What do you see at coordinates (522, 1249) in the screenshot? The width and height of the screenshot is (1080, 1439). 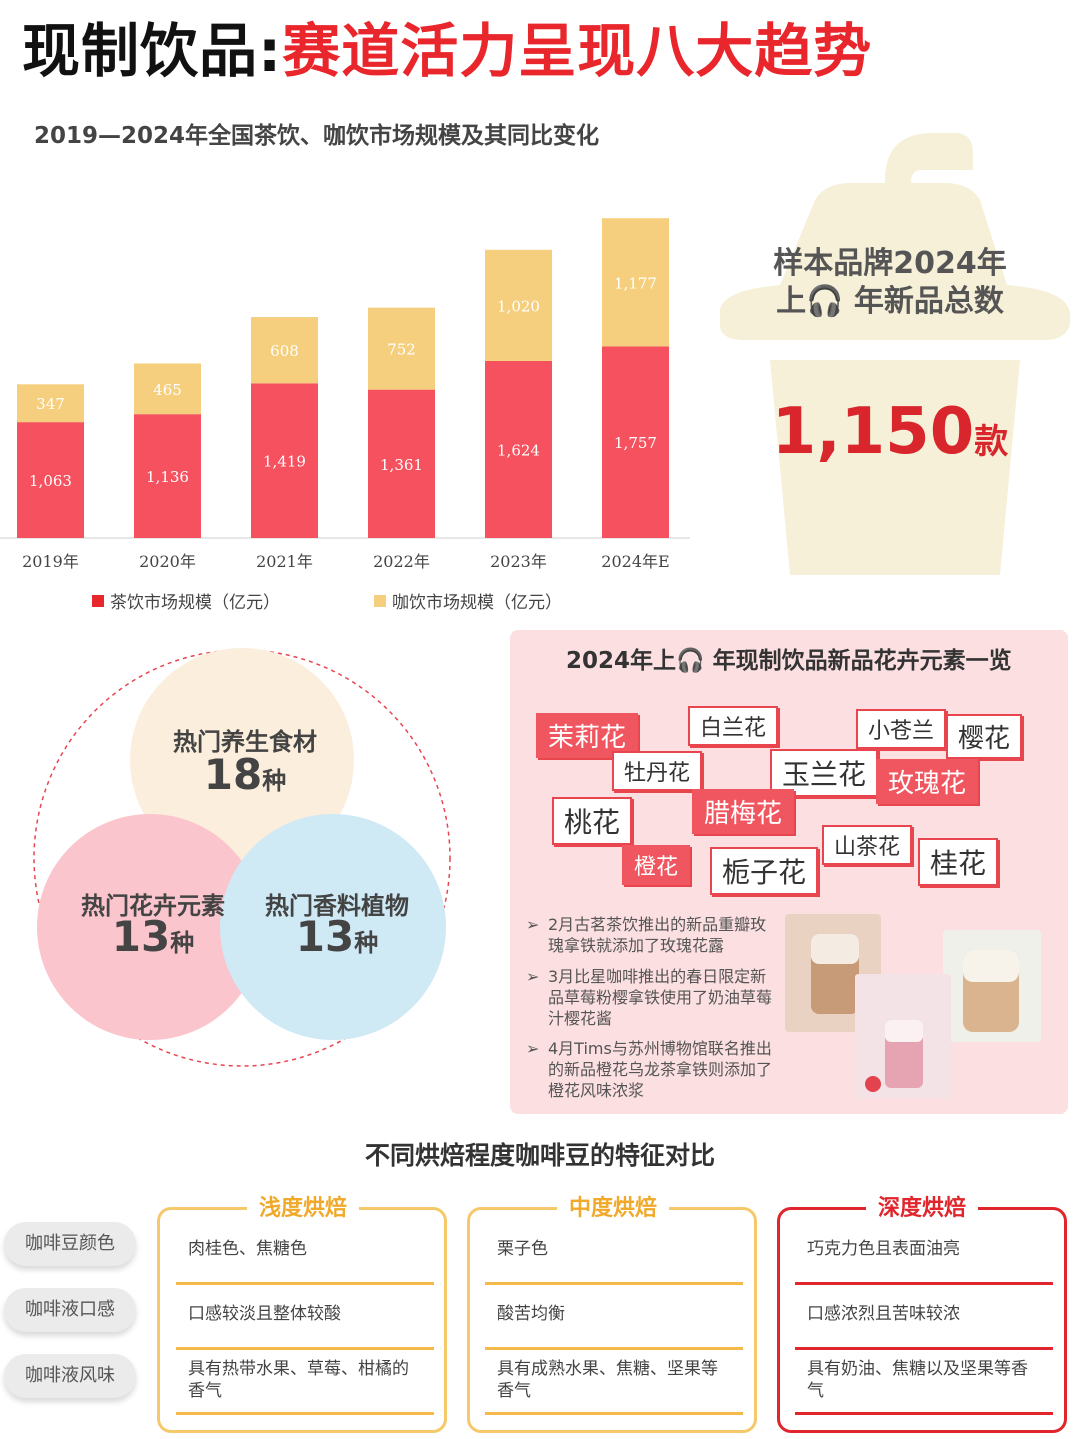 I see `medium-roast-color: 栗子色` at bounding box center [522, 1249].